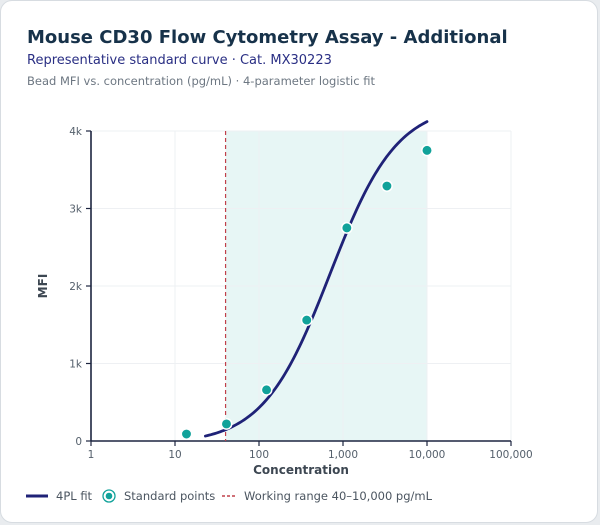 The width and height of the screenshot is (600, 525). I want to click on legend-item-fit: 4PL fit, so click(59, 496).